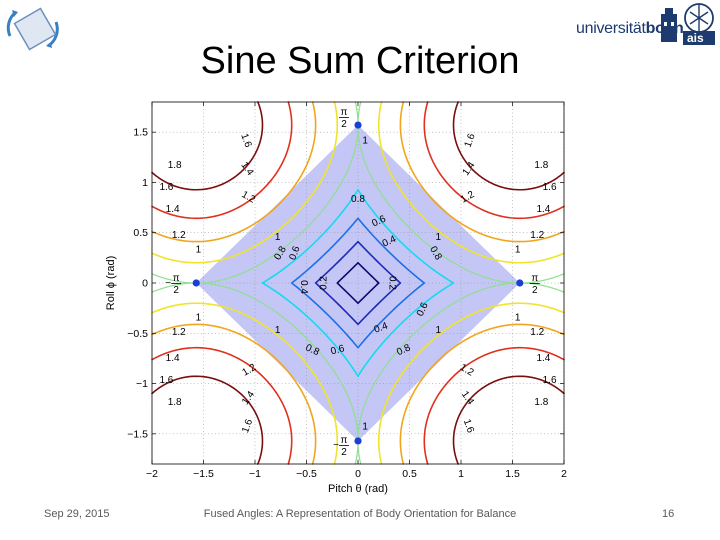  What do you see at coordinates (699, 24) in the screenshot?
I see `ais-emblem-icon` at bounding box center [699, 24].